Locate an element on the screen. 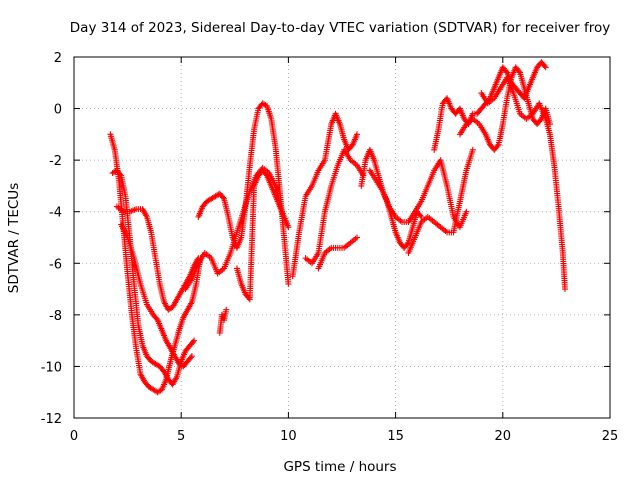 The width and height of the screenshot is (640, 480). x-axis-label: GPS time / hours is located at coordinates (339, 467).